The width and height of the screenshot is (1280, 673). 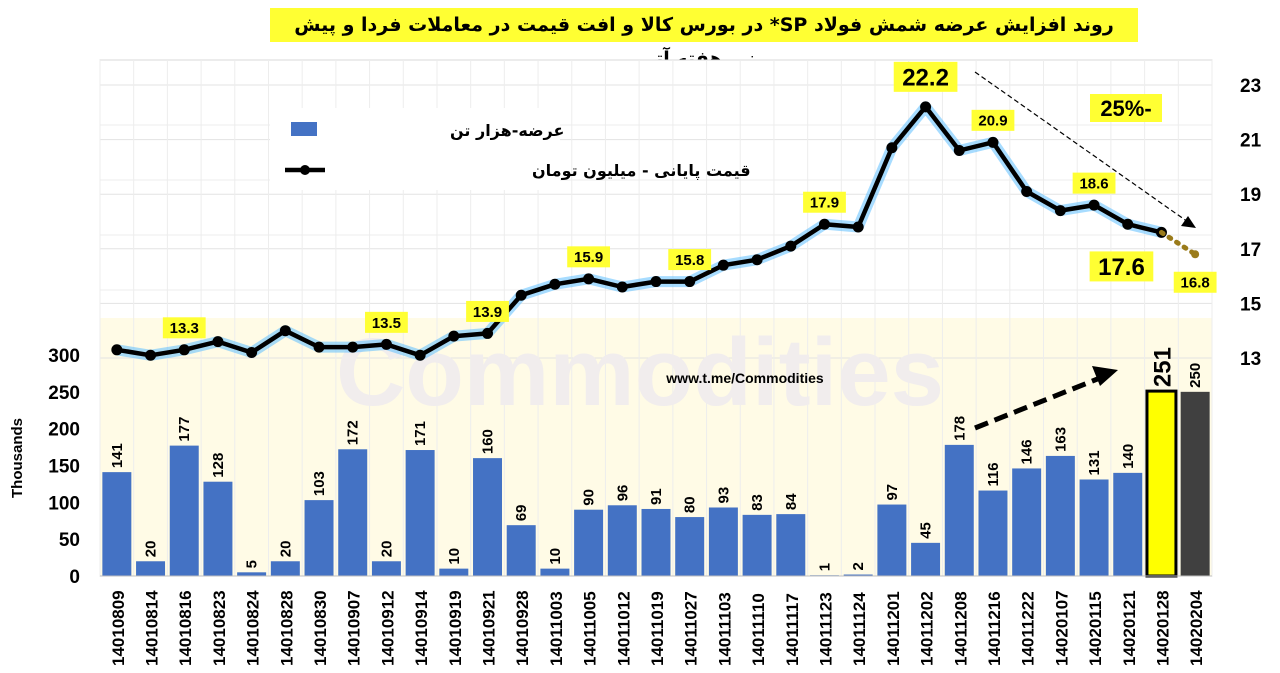 I want to click on bar-label-14010914: 171, so click(x=420, y=433).